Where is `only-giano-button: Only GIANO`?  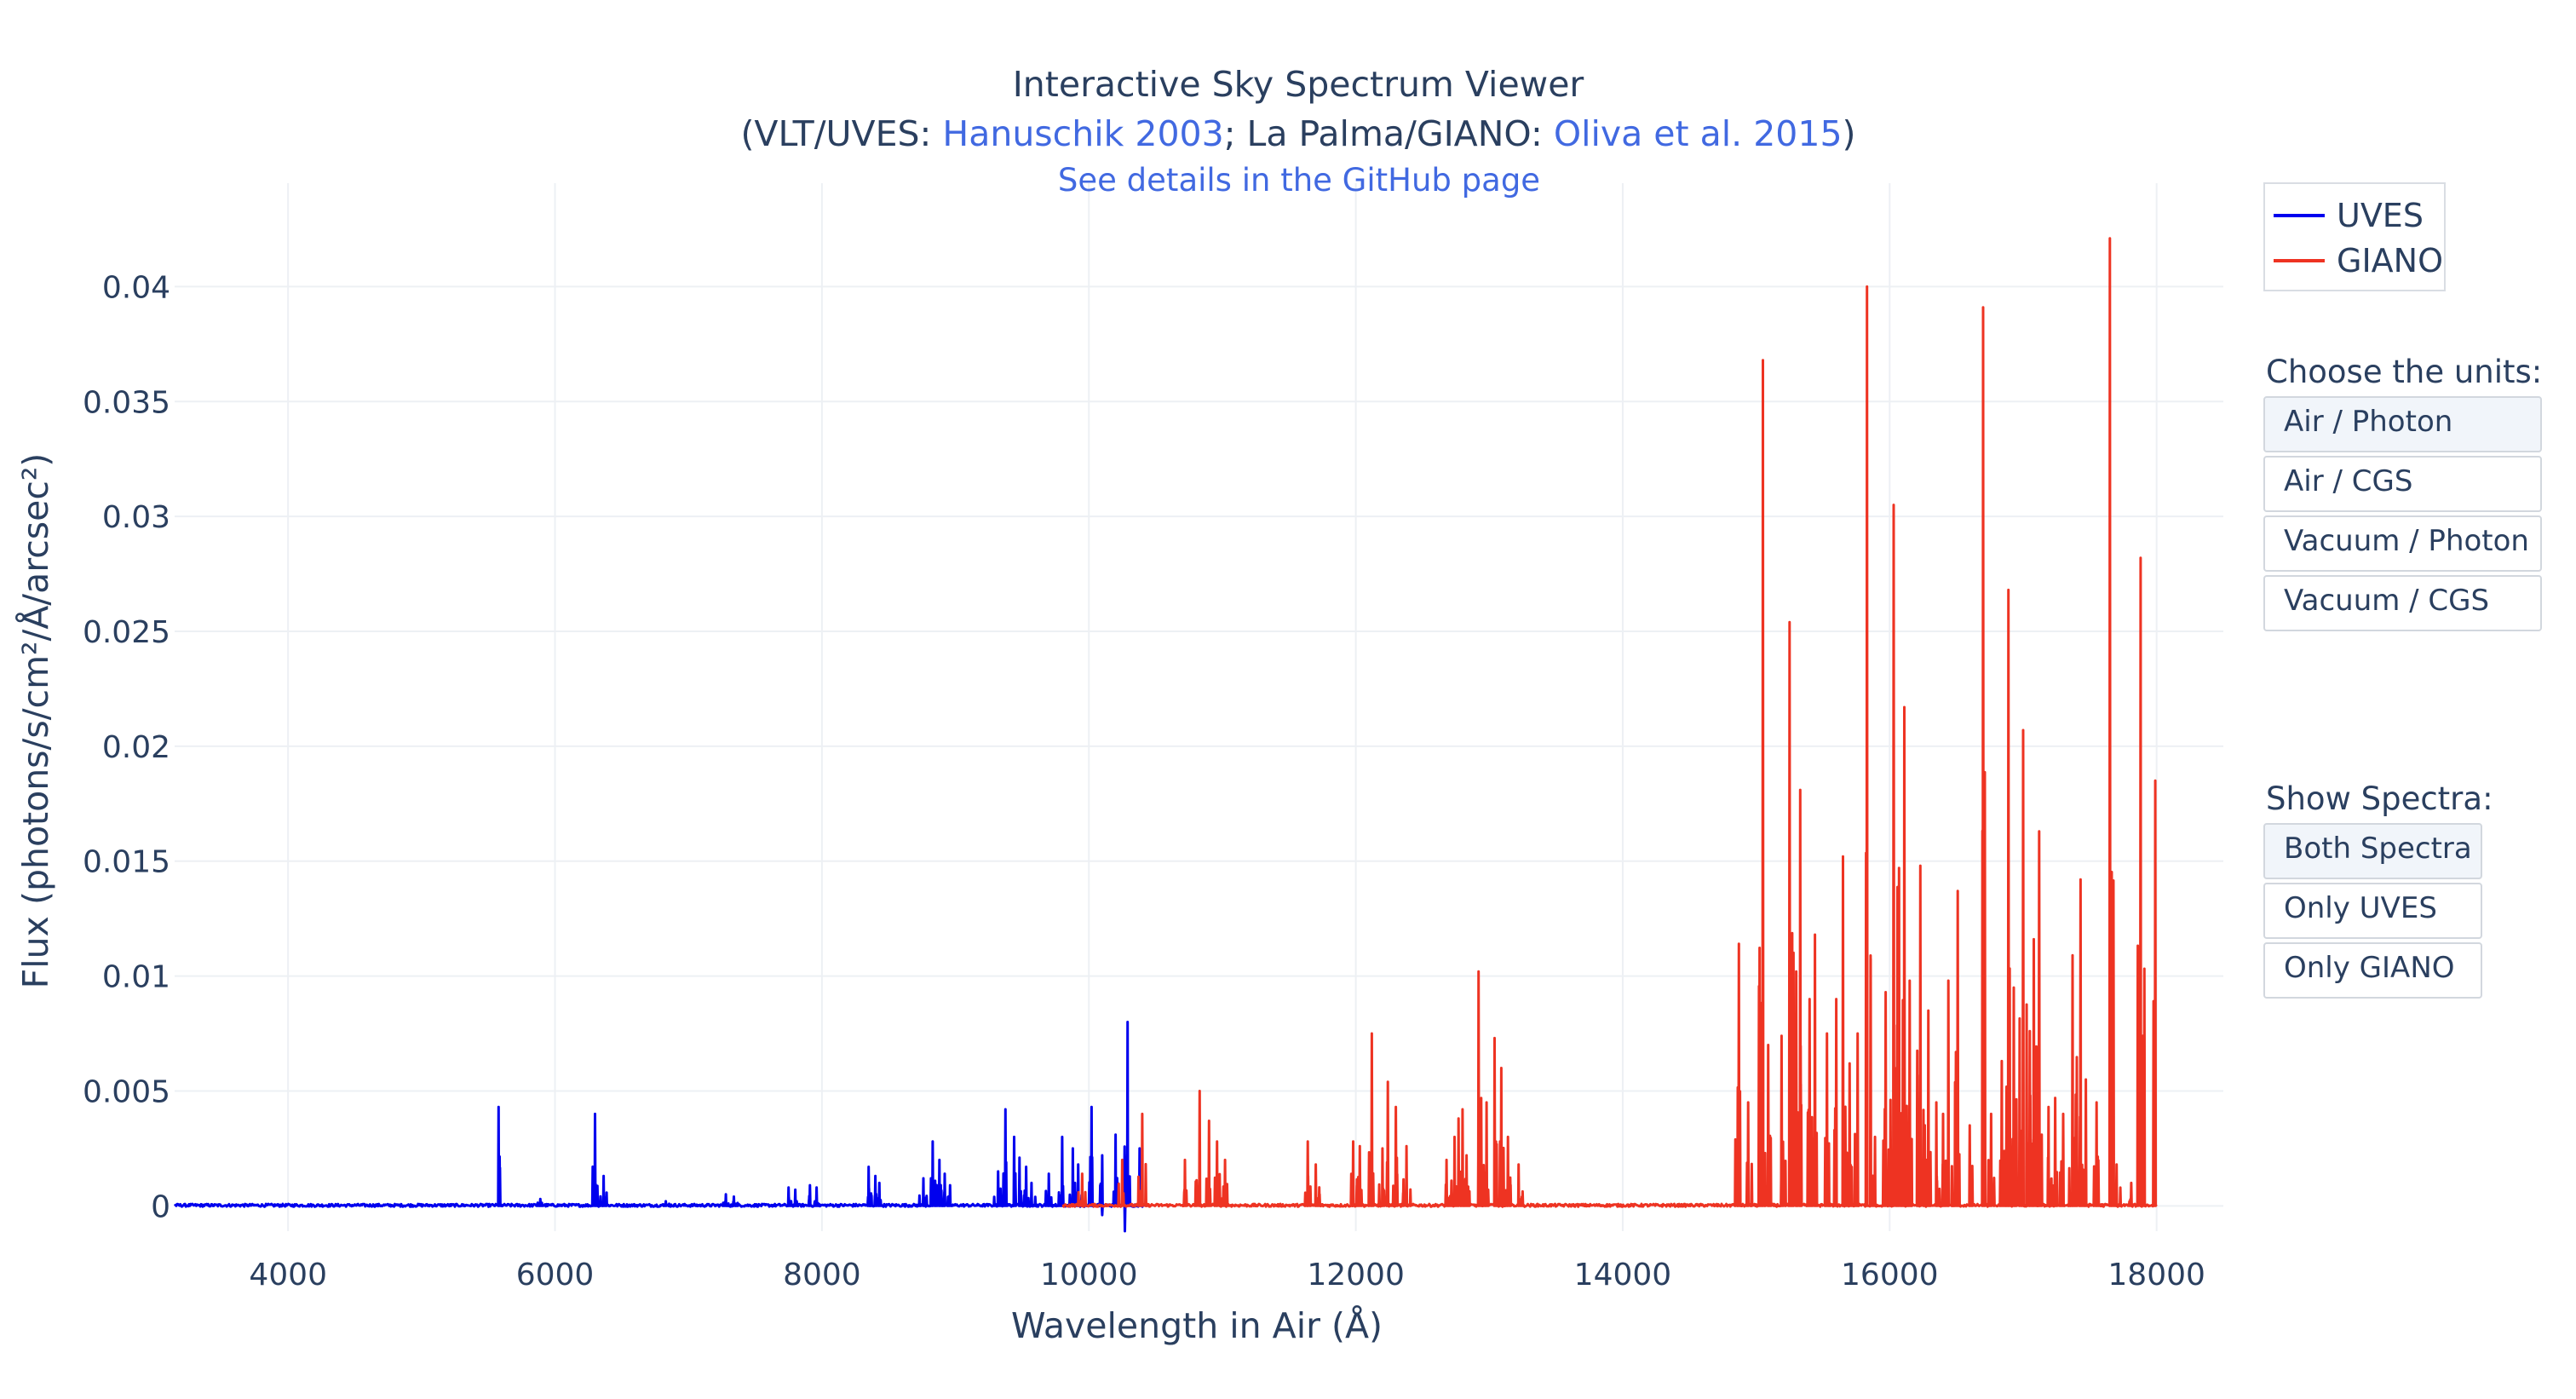
only-giano-button: Only GIANO is located at coordinates (2372, 970).